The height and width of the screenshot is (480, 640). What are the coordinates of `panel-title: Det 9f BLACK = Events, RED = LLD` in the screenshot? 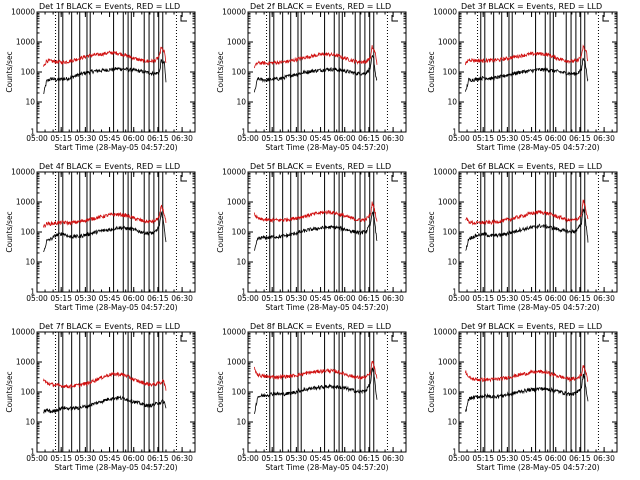 It's located at (531, 326).